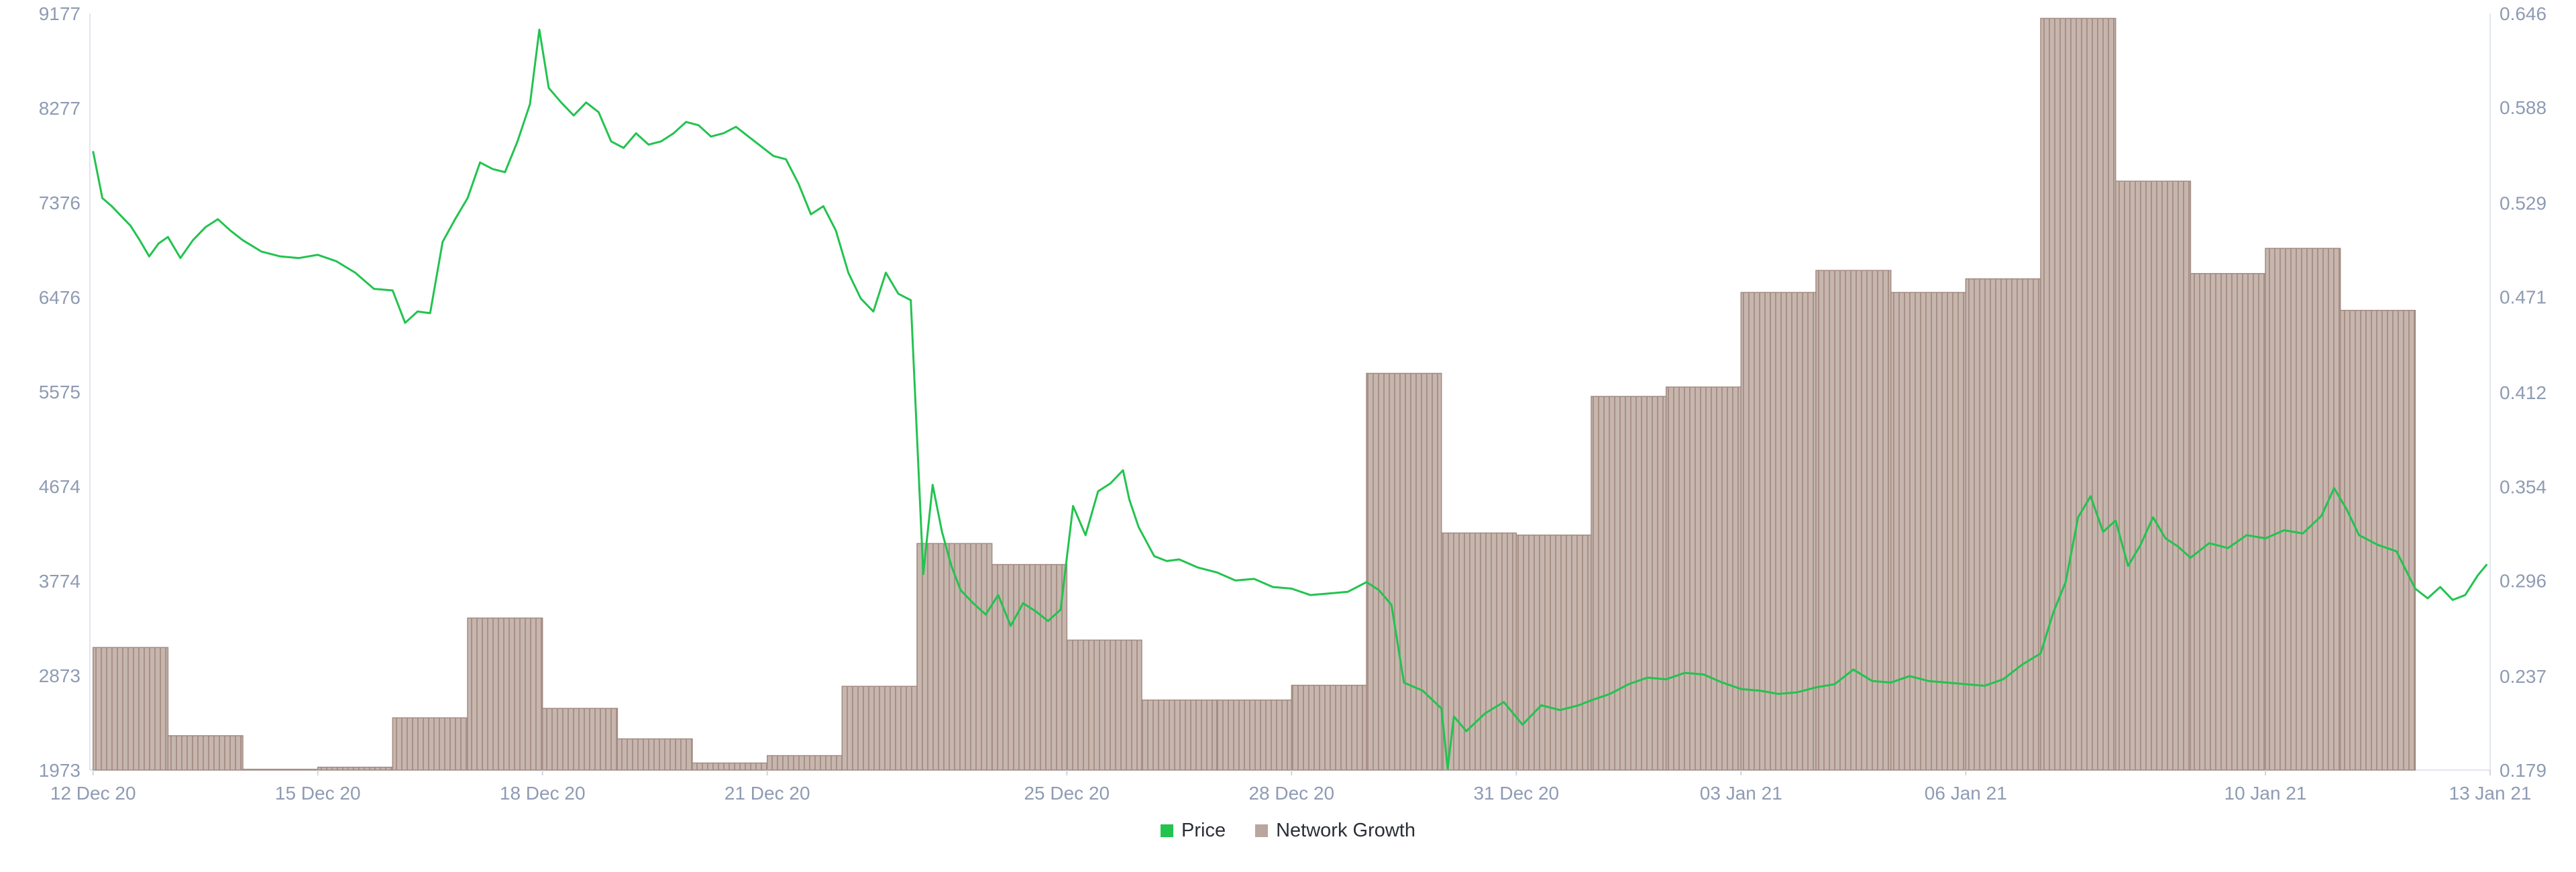  What do you see at coordinates (1067, 793) in the screenshot?
I see `x-tick-label: 25 Dec 20` at bounding box center [1067, 793].